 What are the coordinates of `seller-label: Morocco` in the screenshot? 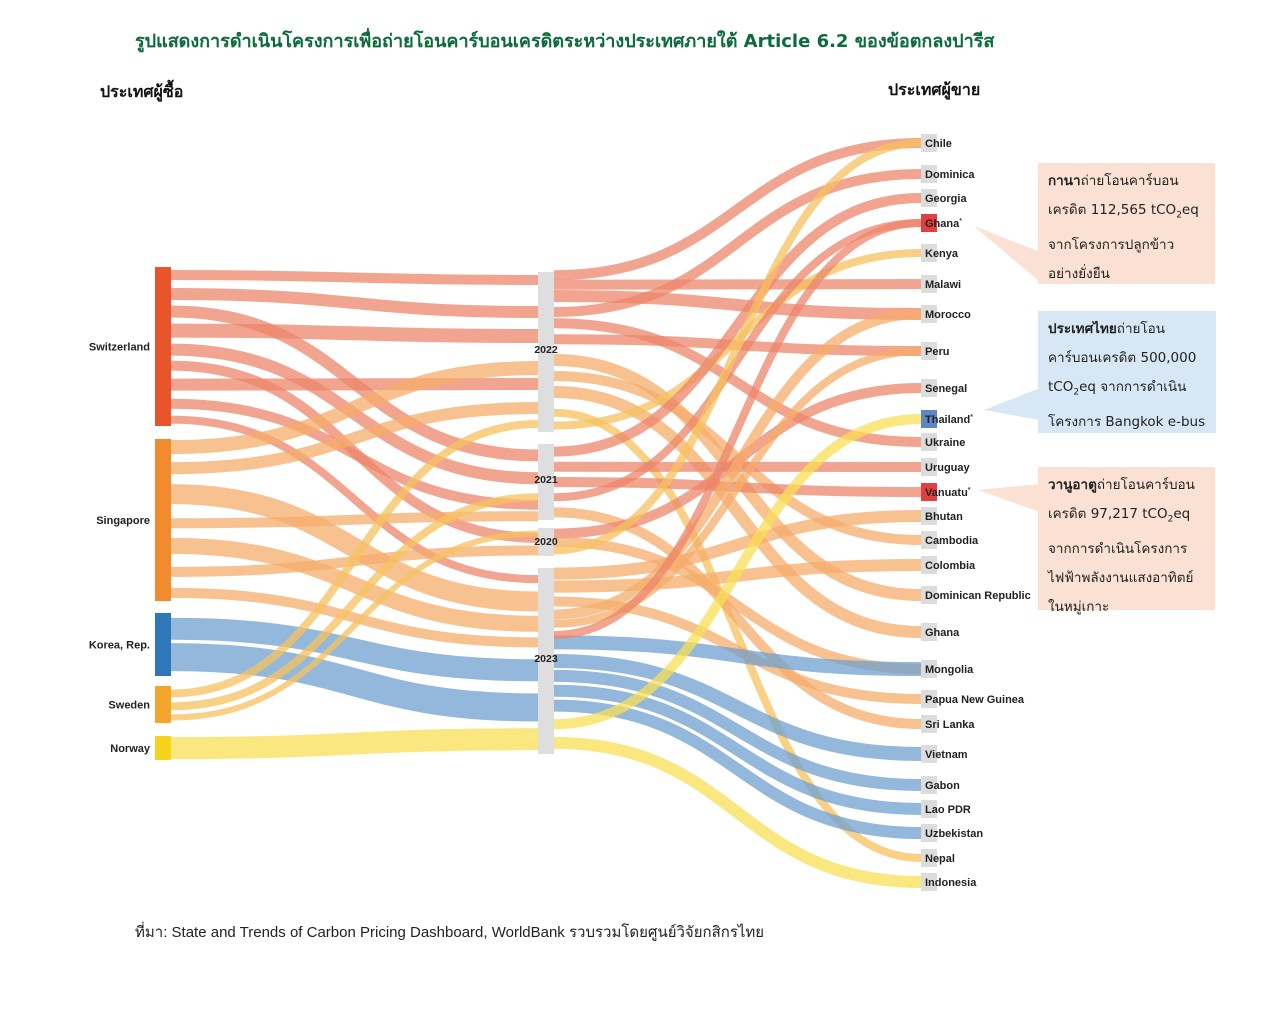 It's located at (948, 315).